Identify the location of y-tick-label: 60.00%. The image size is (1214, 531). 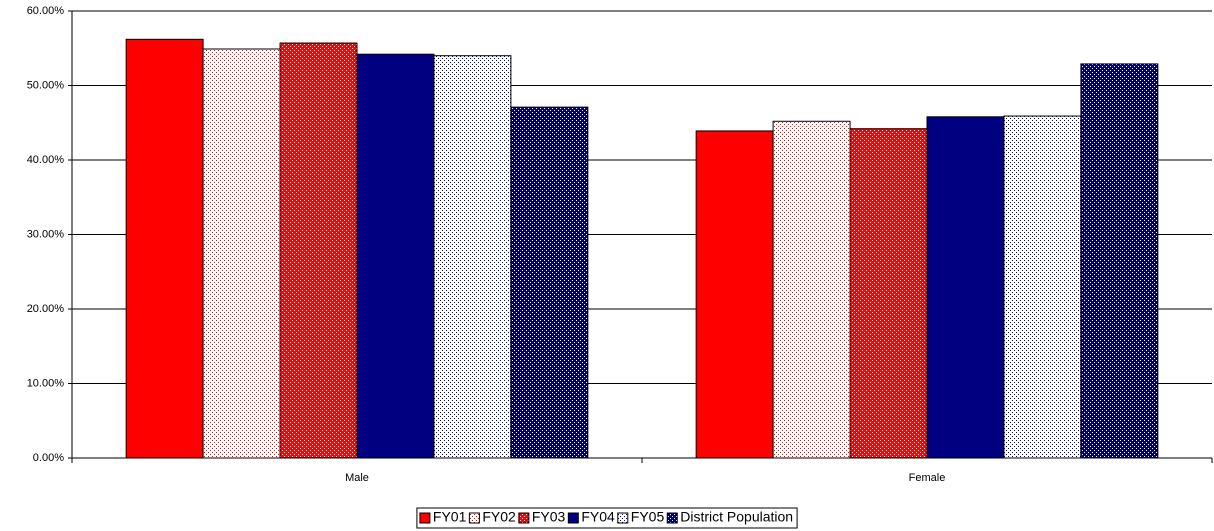
(46, 11).